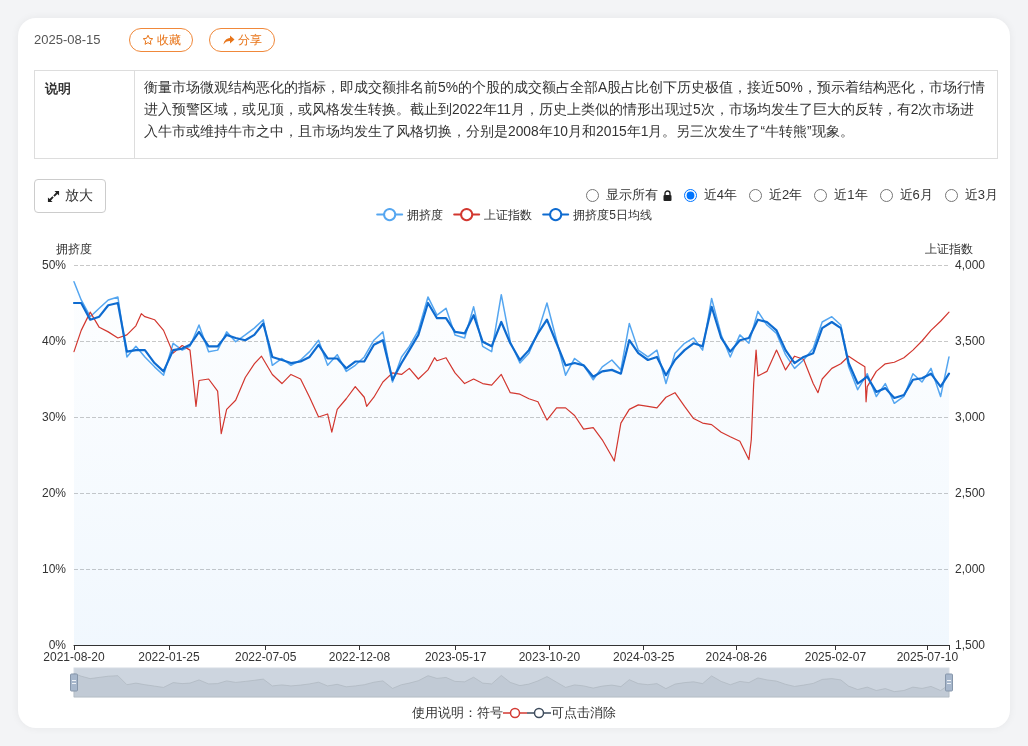 The image size is (1028, 746). I want to click on text: 收藏, so click(168, 40).